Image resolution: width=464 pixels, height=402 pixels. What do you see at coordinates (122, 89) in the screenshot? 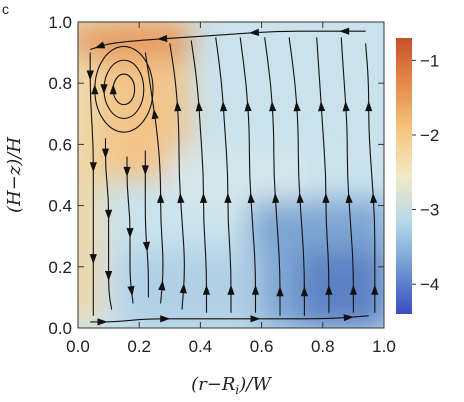
I see `vortex` at bounding box center [122, 89].